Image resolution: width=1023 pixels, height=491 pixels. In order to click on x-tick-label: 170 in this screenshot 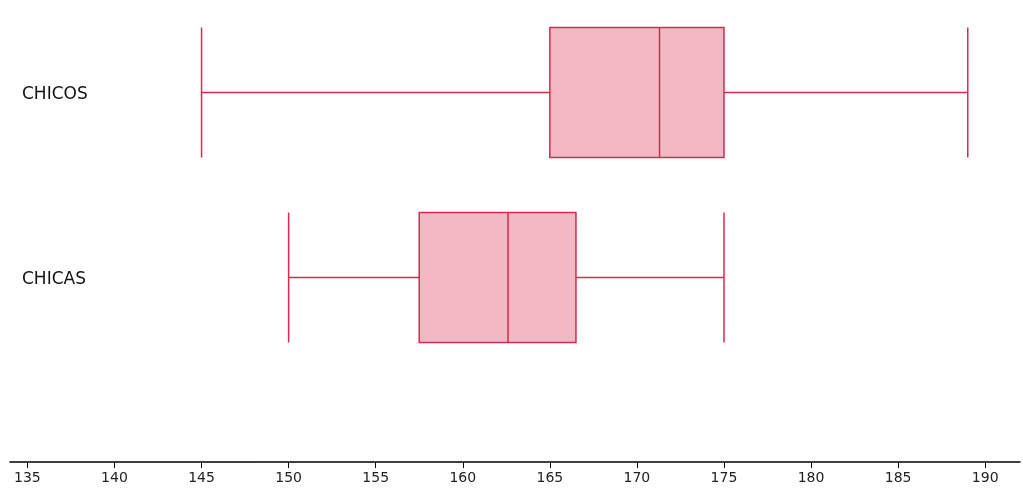, I will do `click(637, 477)`.